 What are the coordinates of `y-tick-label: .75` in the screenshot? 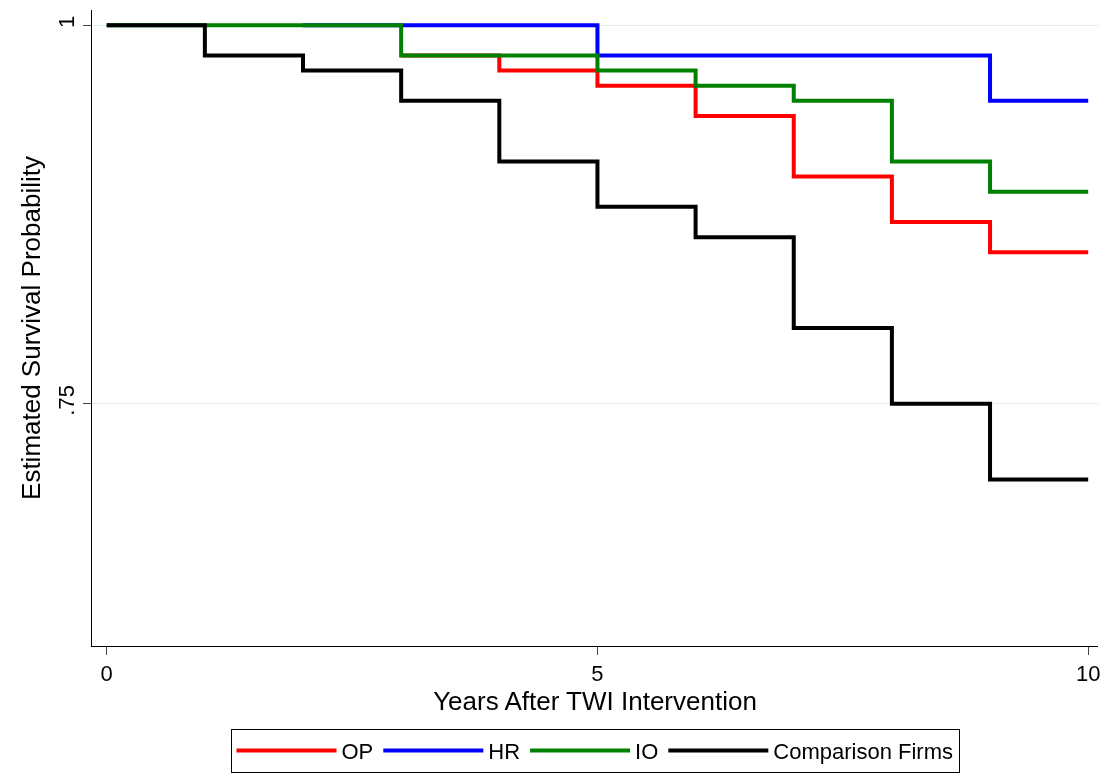 It's located at (67, 400).